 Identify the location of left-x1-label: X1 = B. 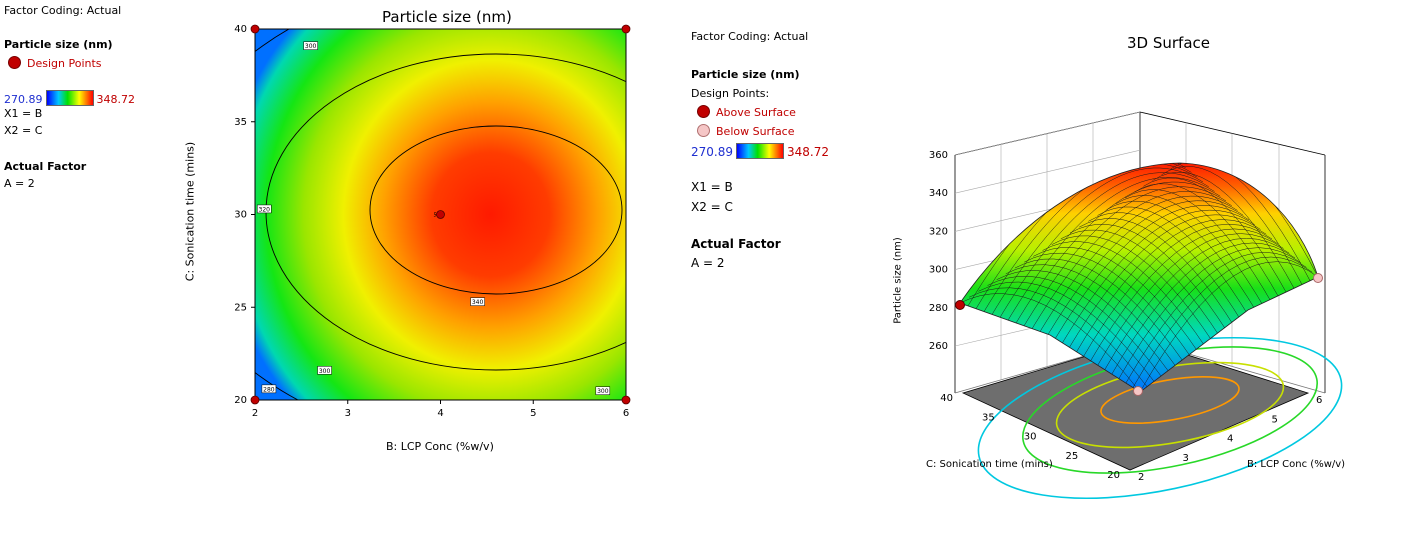
(23, 113).